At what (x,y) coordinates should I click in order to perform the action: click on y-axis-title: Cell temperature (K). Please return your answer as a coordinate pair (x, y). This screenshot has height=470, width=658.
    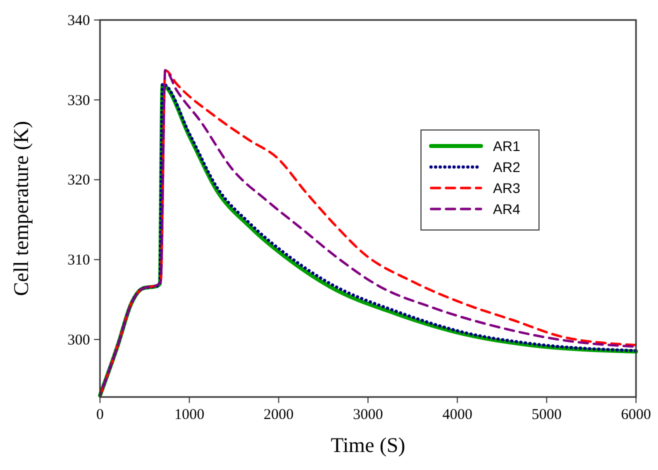
    Looking at the image, I should click on (21, 208).